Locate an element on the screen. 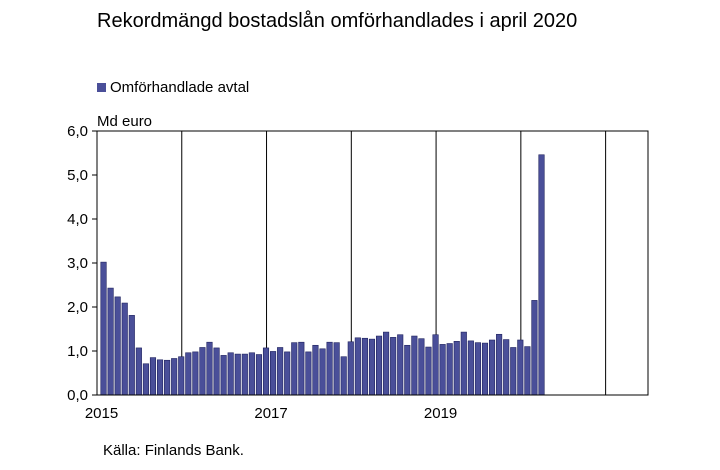 Image resolution: width=720 pixels, height=470 pixels. y-tick-label: 0,0 is located at coordinates (77, 395).